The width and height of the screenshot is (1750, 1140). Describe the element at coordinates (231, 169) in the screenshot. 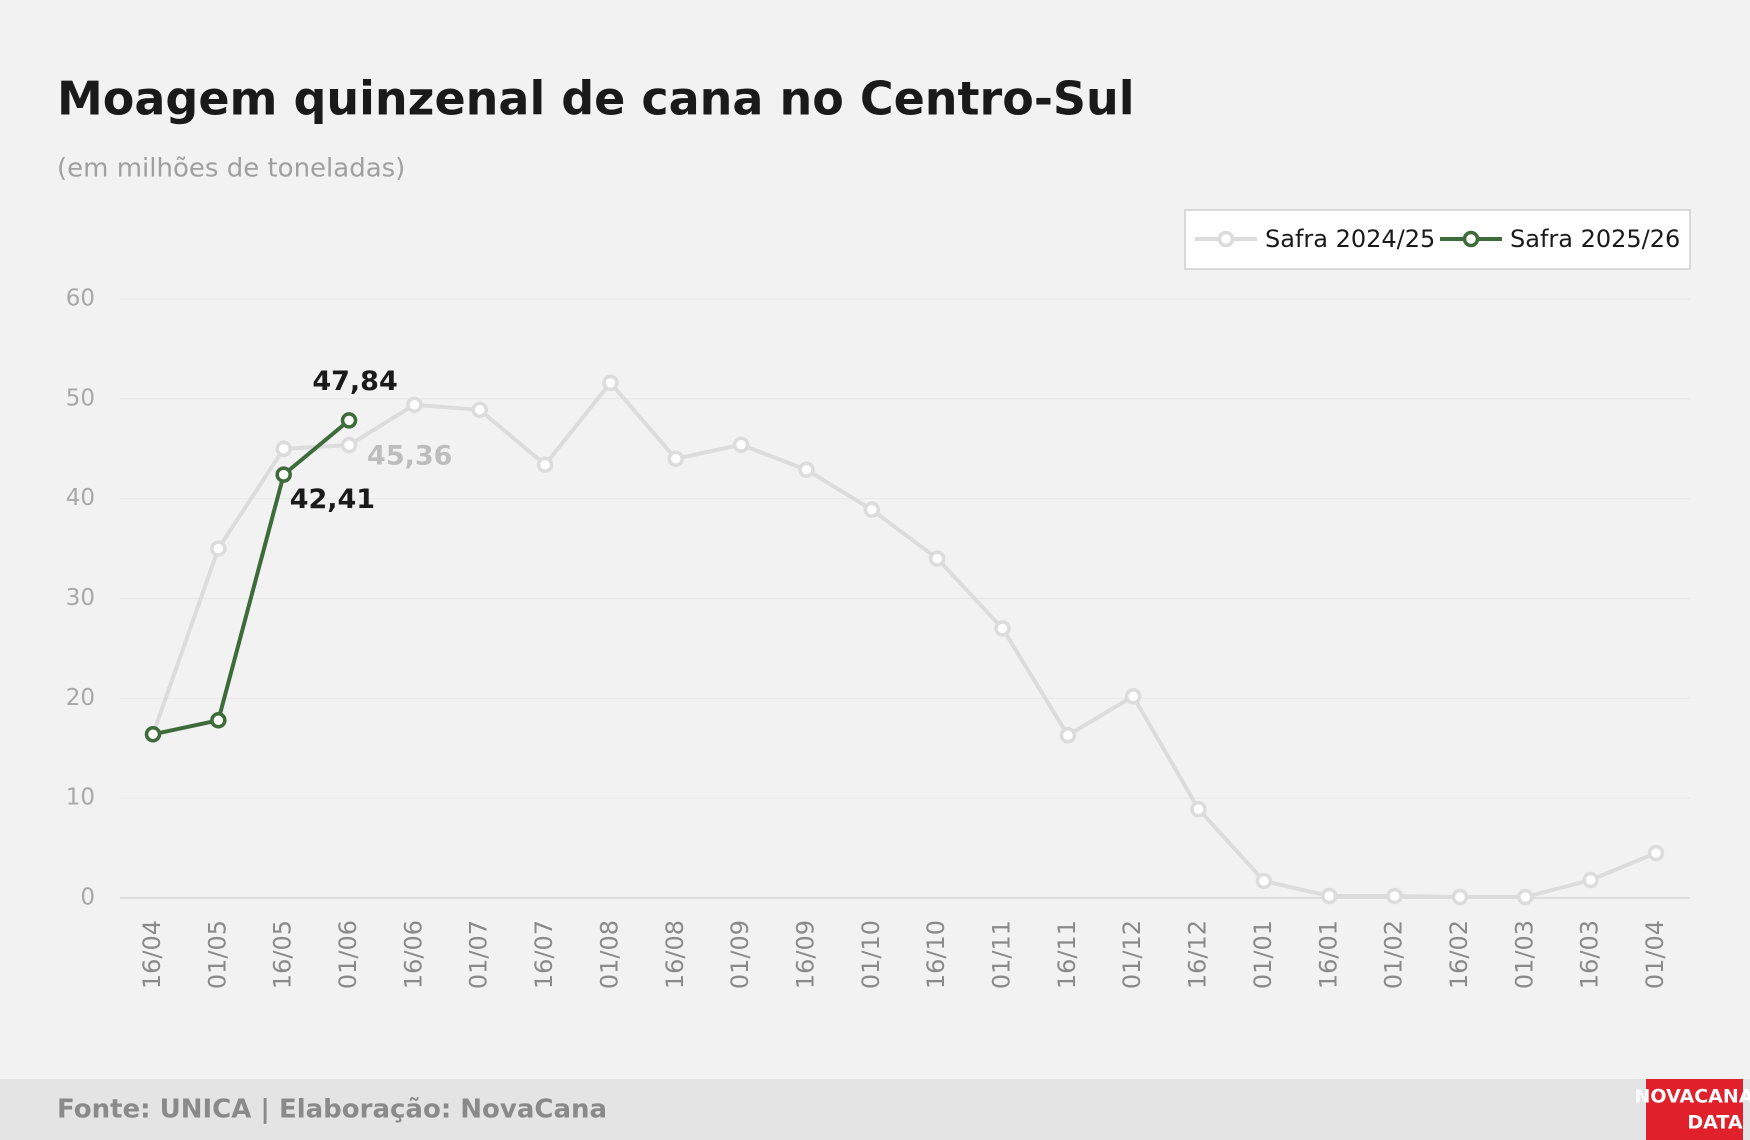

I see `chart-subtitle: (em milhões de toneladas)` at that location.